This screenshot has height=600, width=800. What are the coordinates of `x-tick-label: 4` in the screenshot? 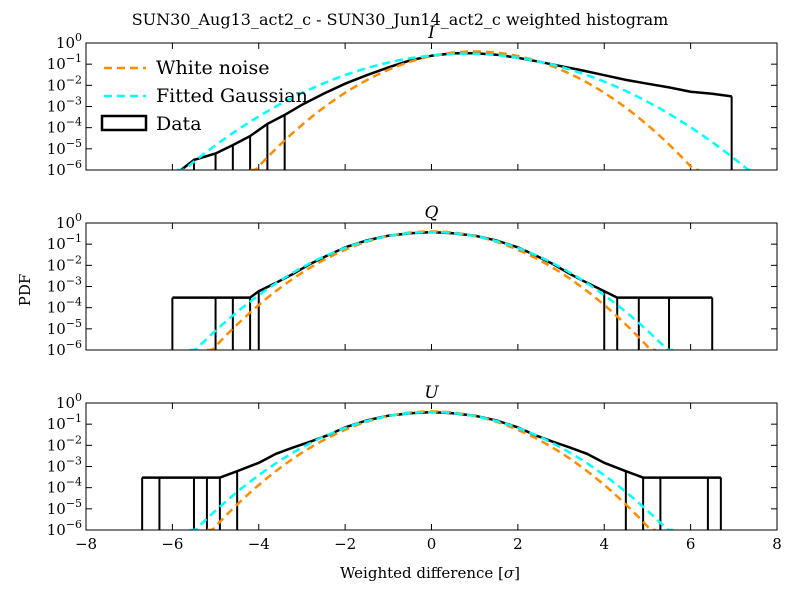 It's located at (604, 544).